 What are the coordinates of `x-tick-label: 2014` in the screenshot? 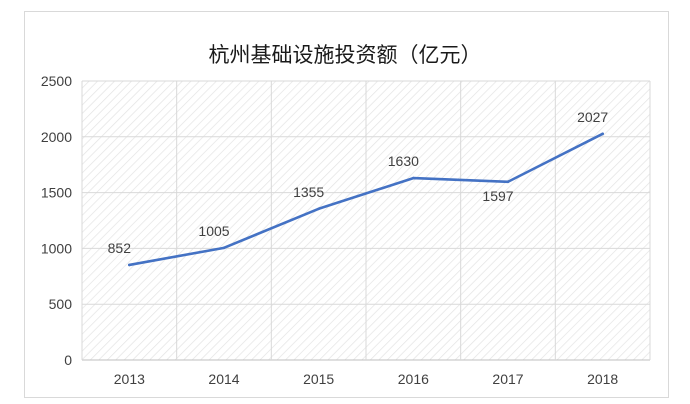 It's located at (223, 379).